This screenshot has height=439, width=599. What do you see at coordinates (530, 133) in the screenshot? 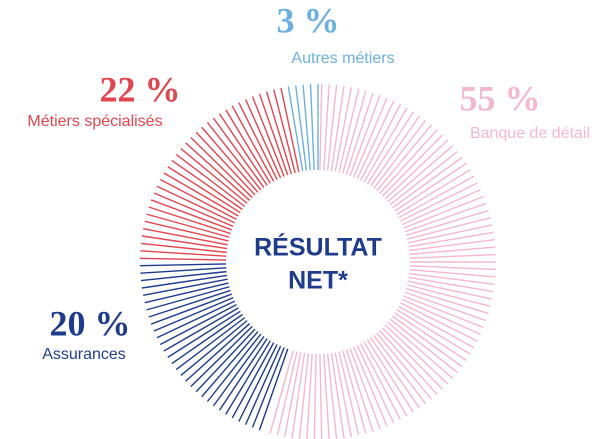
I see `category-label: Banque de détail` at bounding box center [530, 133].